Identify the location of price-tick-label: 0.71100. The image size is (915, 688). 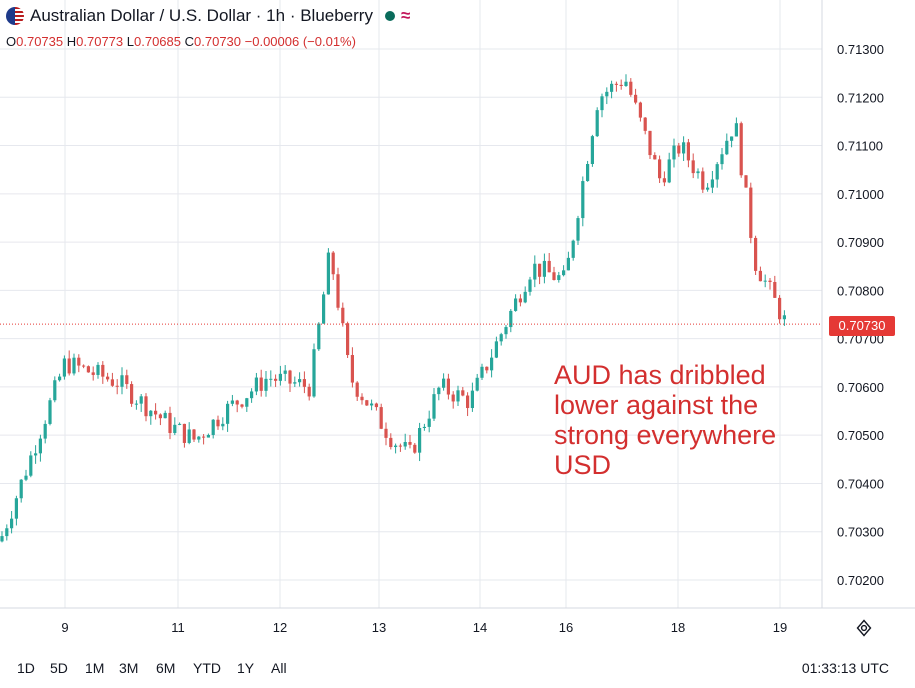
(860, 146).